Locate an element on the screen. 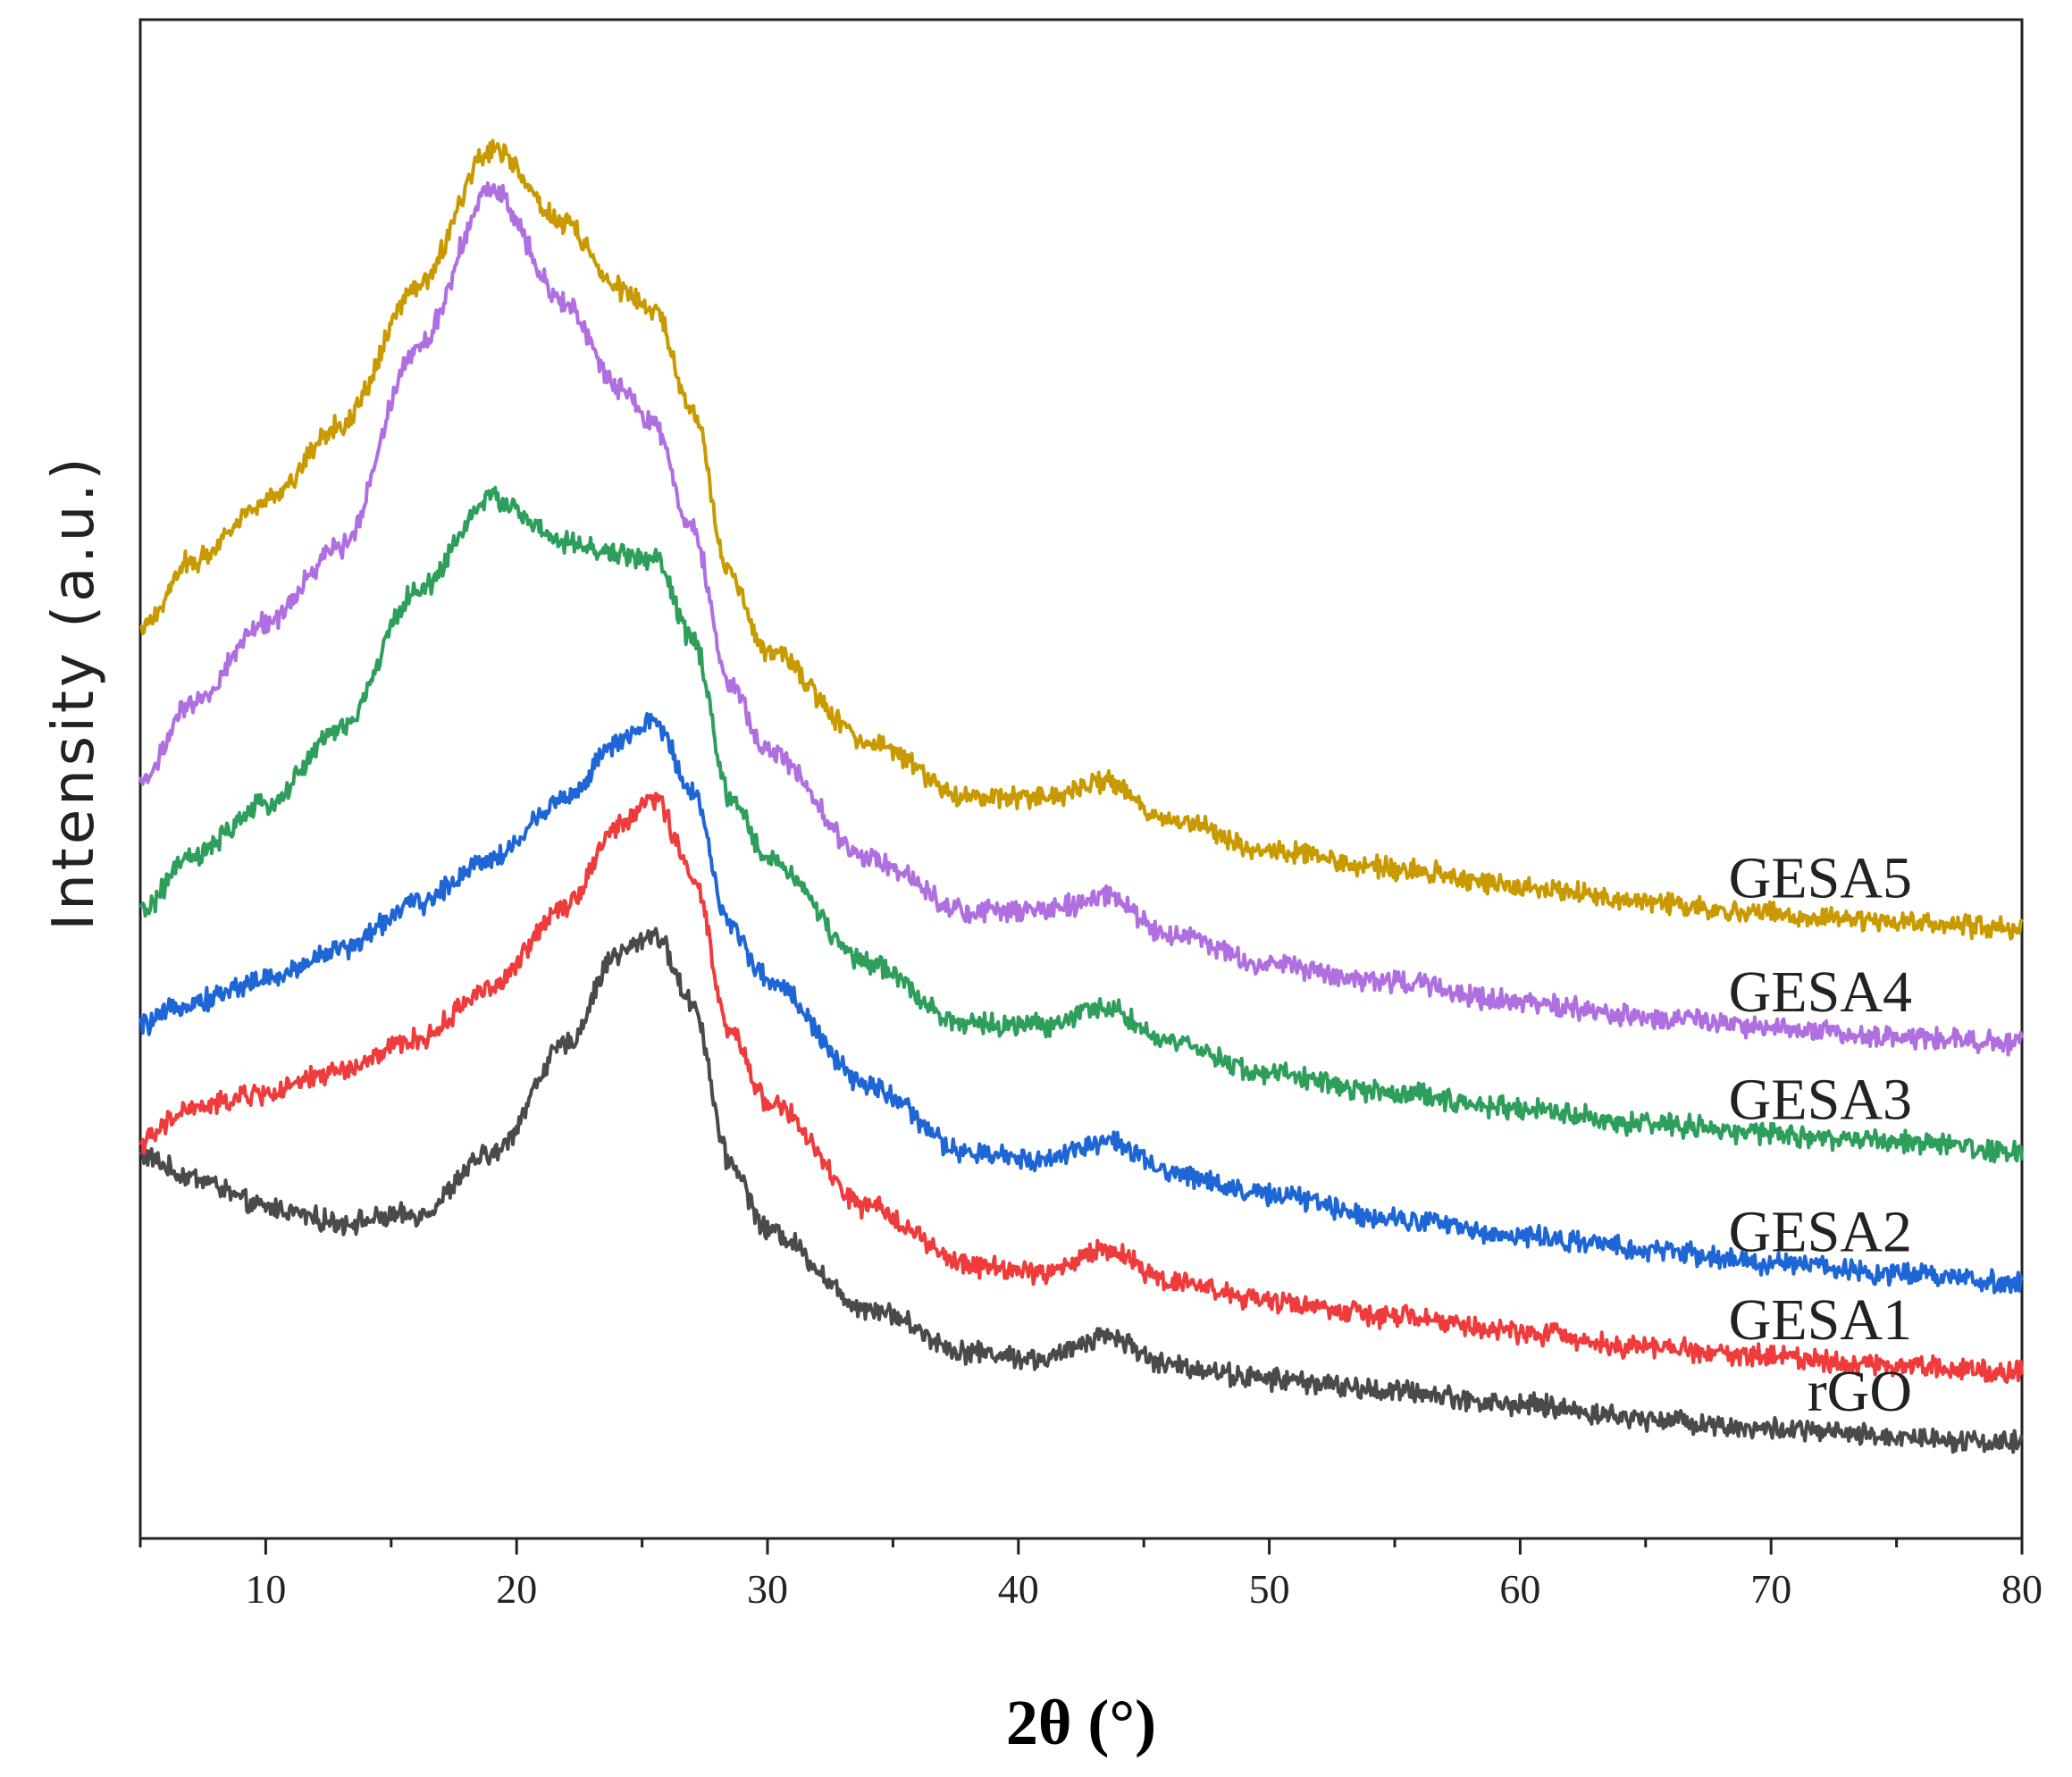 The image size is (2072, 1777). x-tick-label: 60 is located at coordinates (1519, 1589).